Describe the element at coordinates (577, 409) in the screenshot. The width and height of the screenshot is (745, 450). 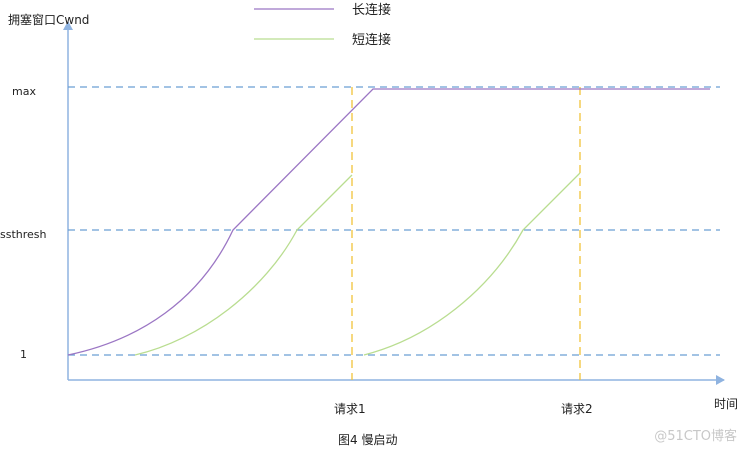
I see `request2-label: 请求2` at that location.